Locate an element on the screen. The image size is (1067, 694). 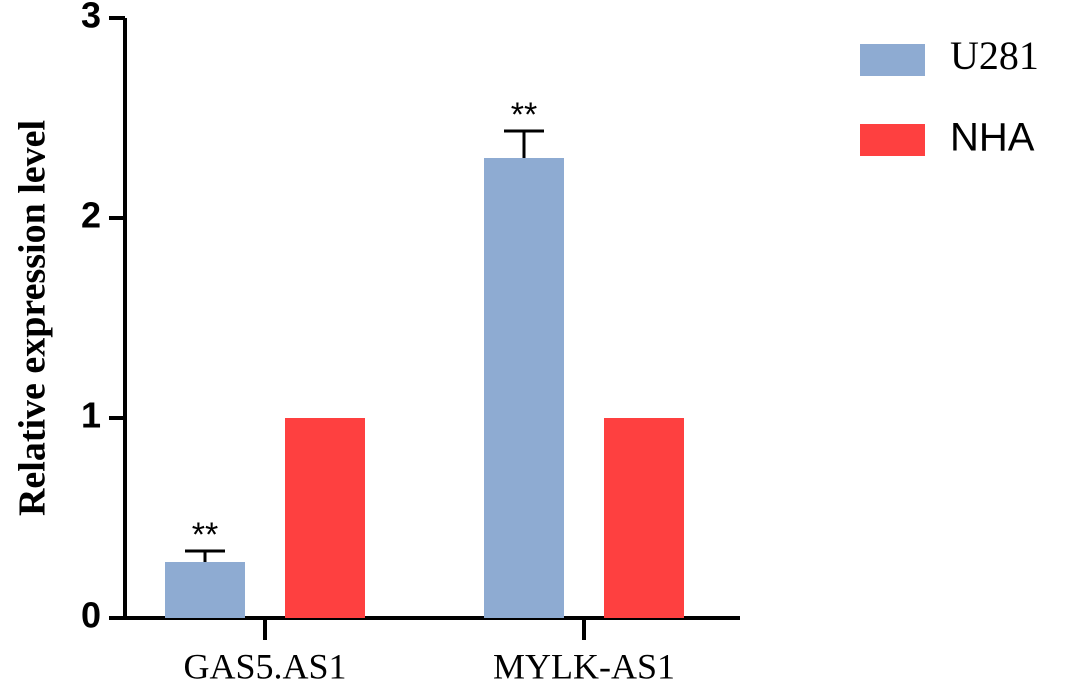
y-axis-label: Relative expression level is located at coordinates (33, 318).